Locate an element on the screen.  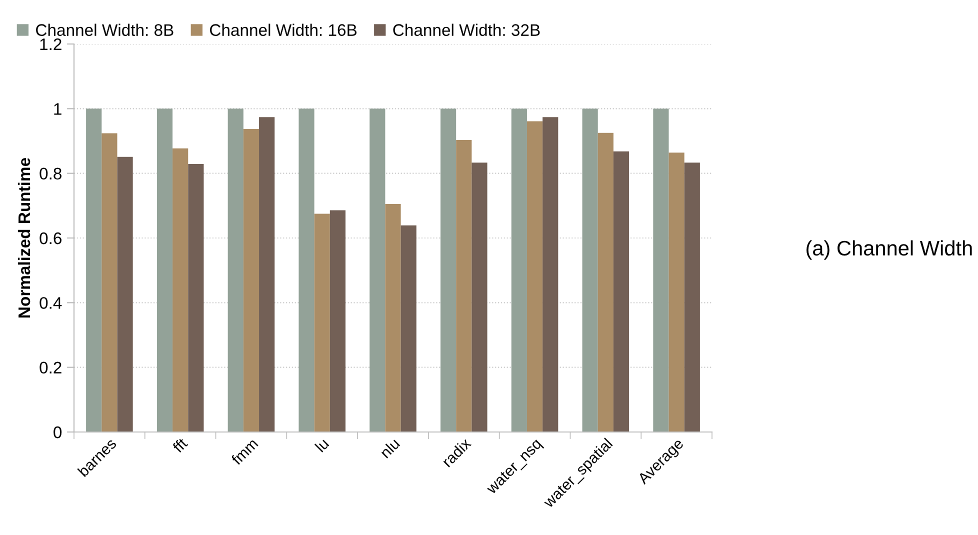
legend-label: Channel Width: 32B is located at coordinates (466, 30).